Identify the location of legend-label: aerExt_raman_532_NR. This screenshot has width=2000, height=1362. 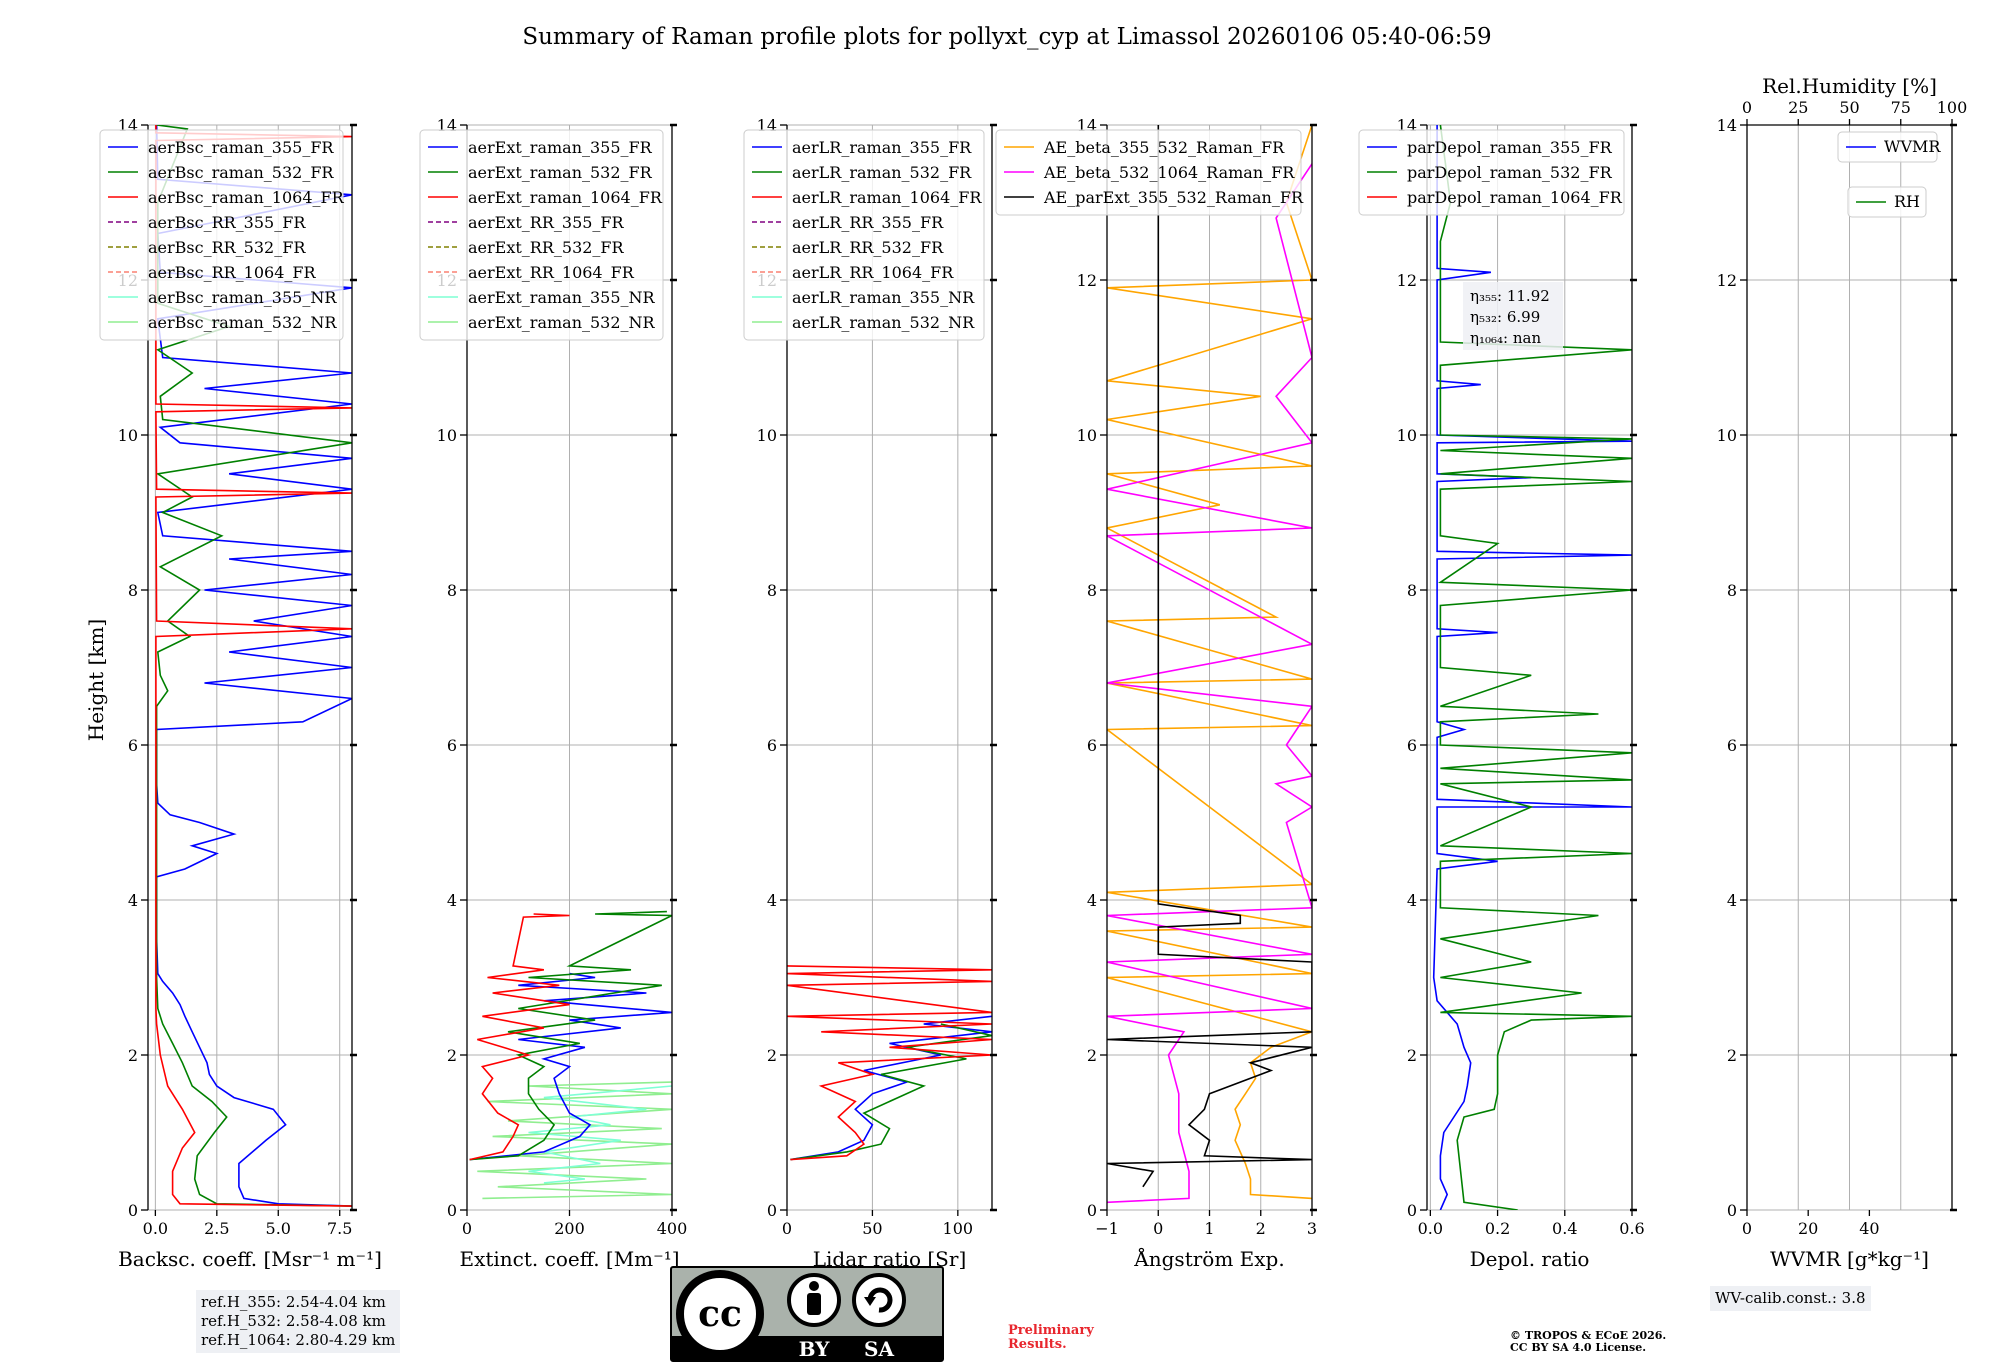
(562, 322).